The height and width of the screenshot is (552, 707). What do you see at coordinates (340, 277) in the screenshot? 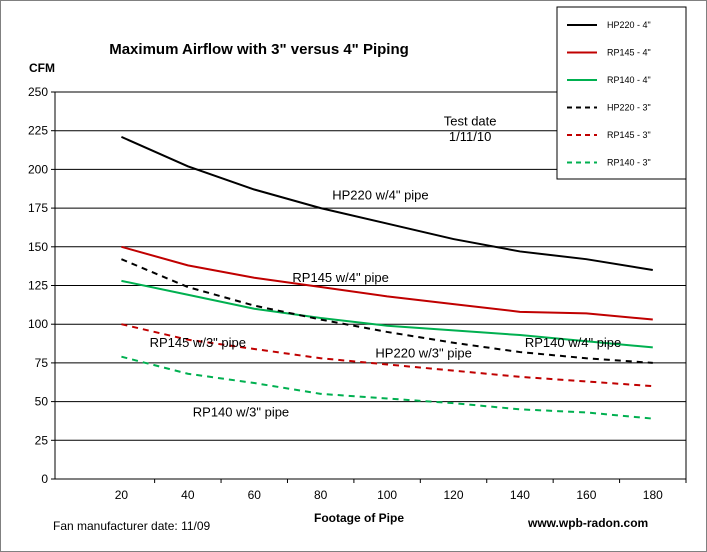
I see `annotation-label: RP145 w/4" pipe` at bounding box center [340, 277].